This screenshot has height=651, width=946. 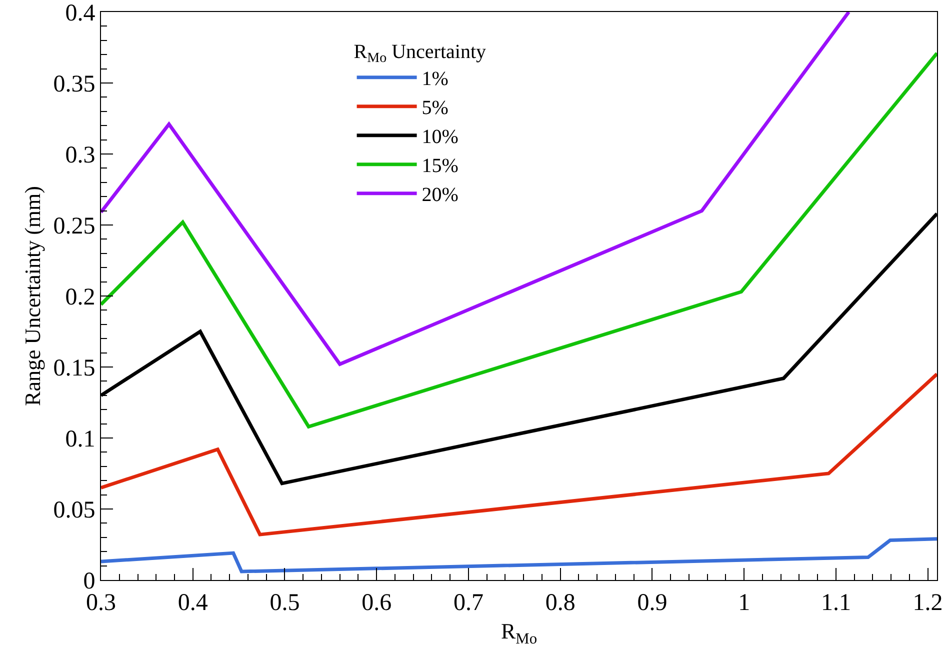 I want to click on y-tick-label: 0.1, so click(x=80, y=439).